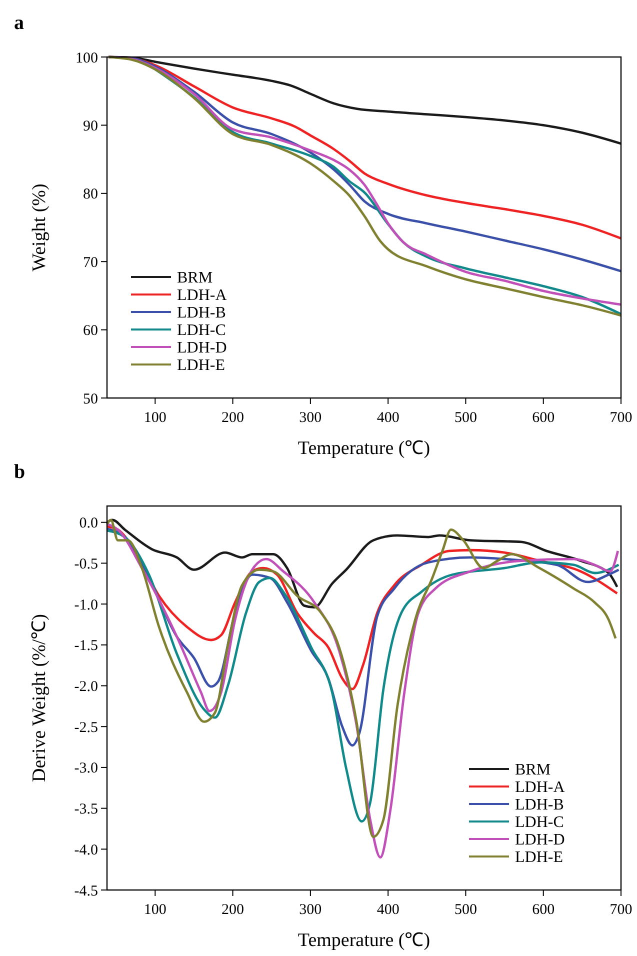 The width and height of the screenshot is (637, 956). Describe the element at coordinates (90, 262) in the screenshot. I see `y-tick-label: 70` at that location.